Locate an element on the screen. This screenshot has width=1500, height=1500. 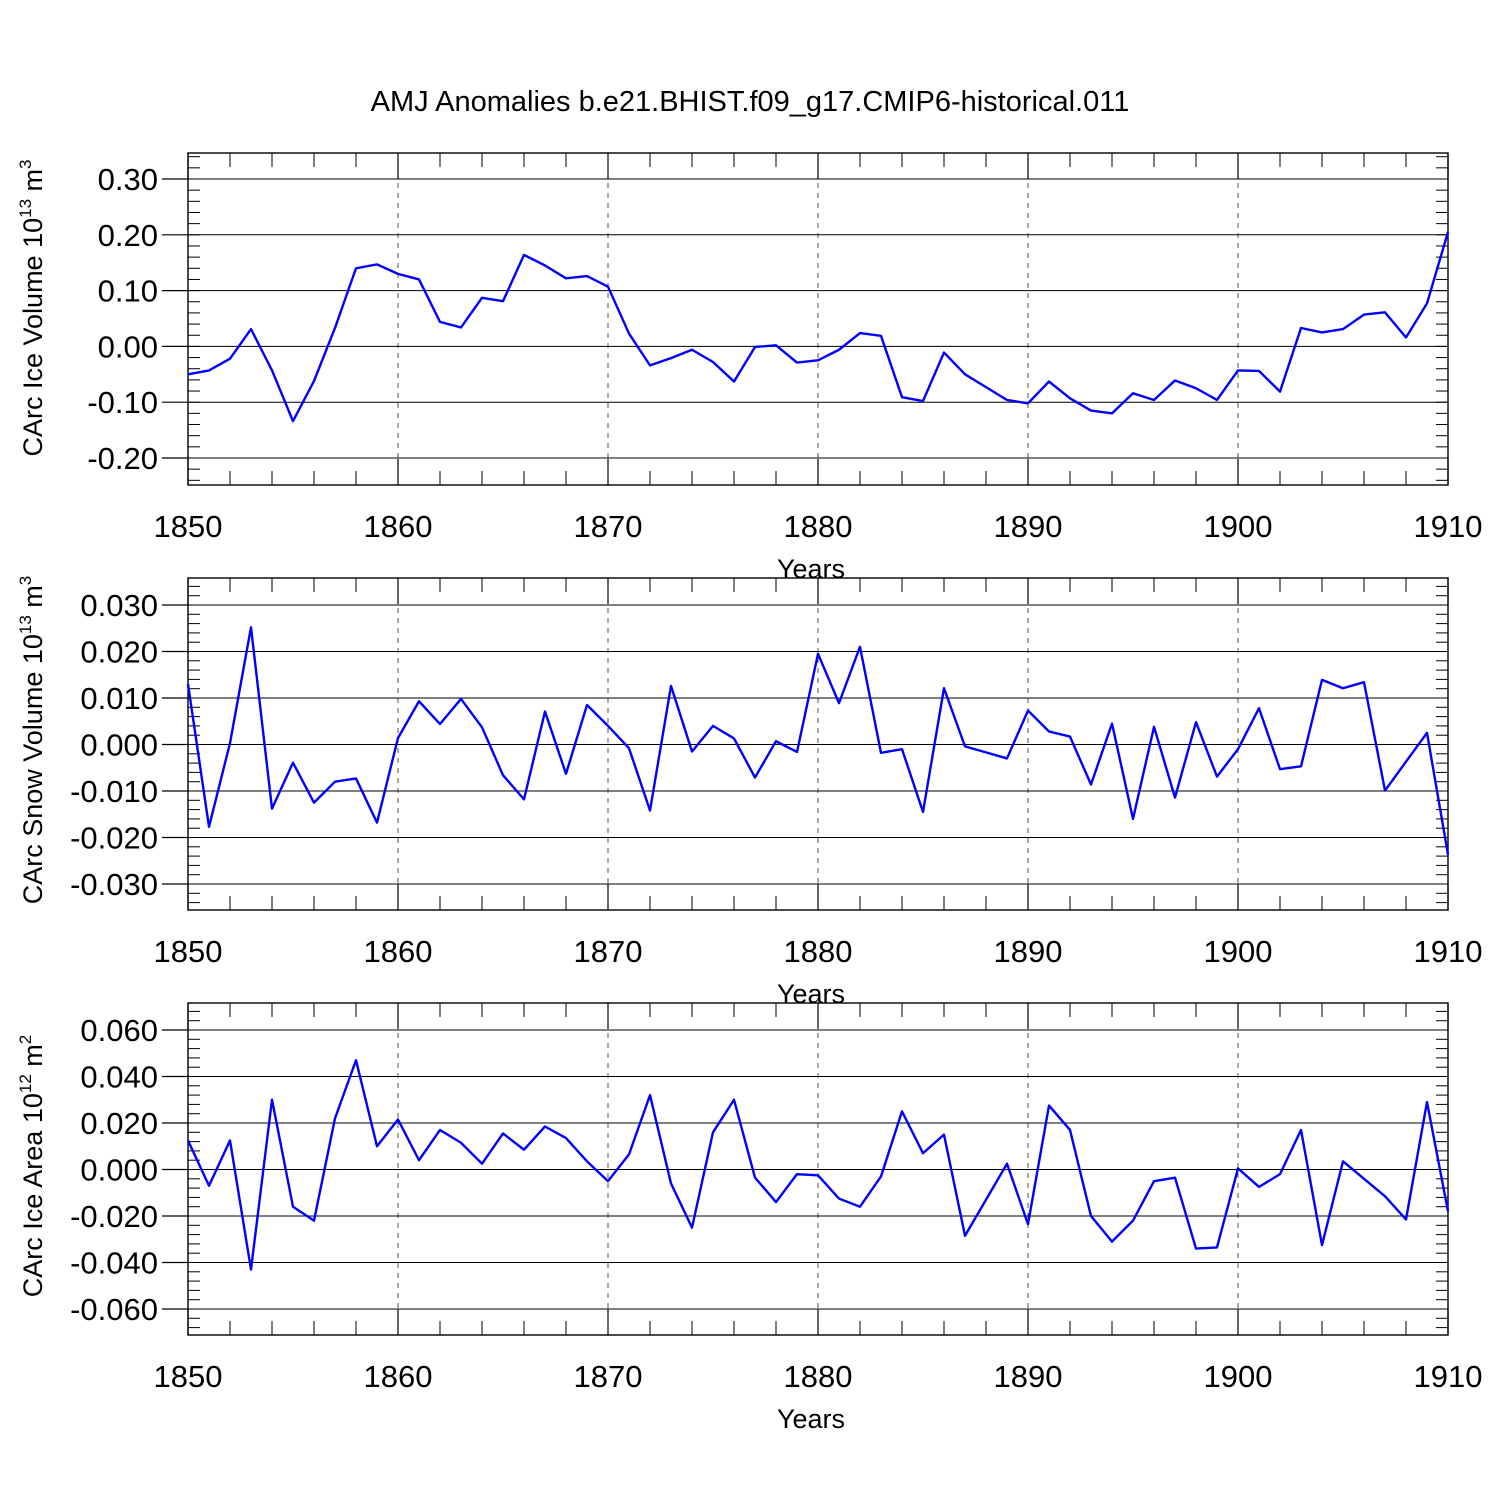
y-tick-label: 0.30 is located at coordinates (128, 179).